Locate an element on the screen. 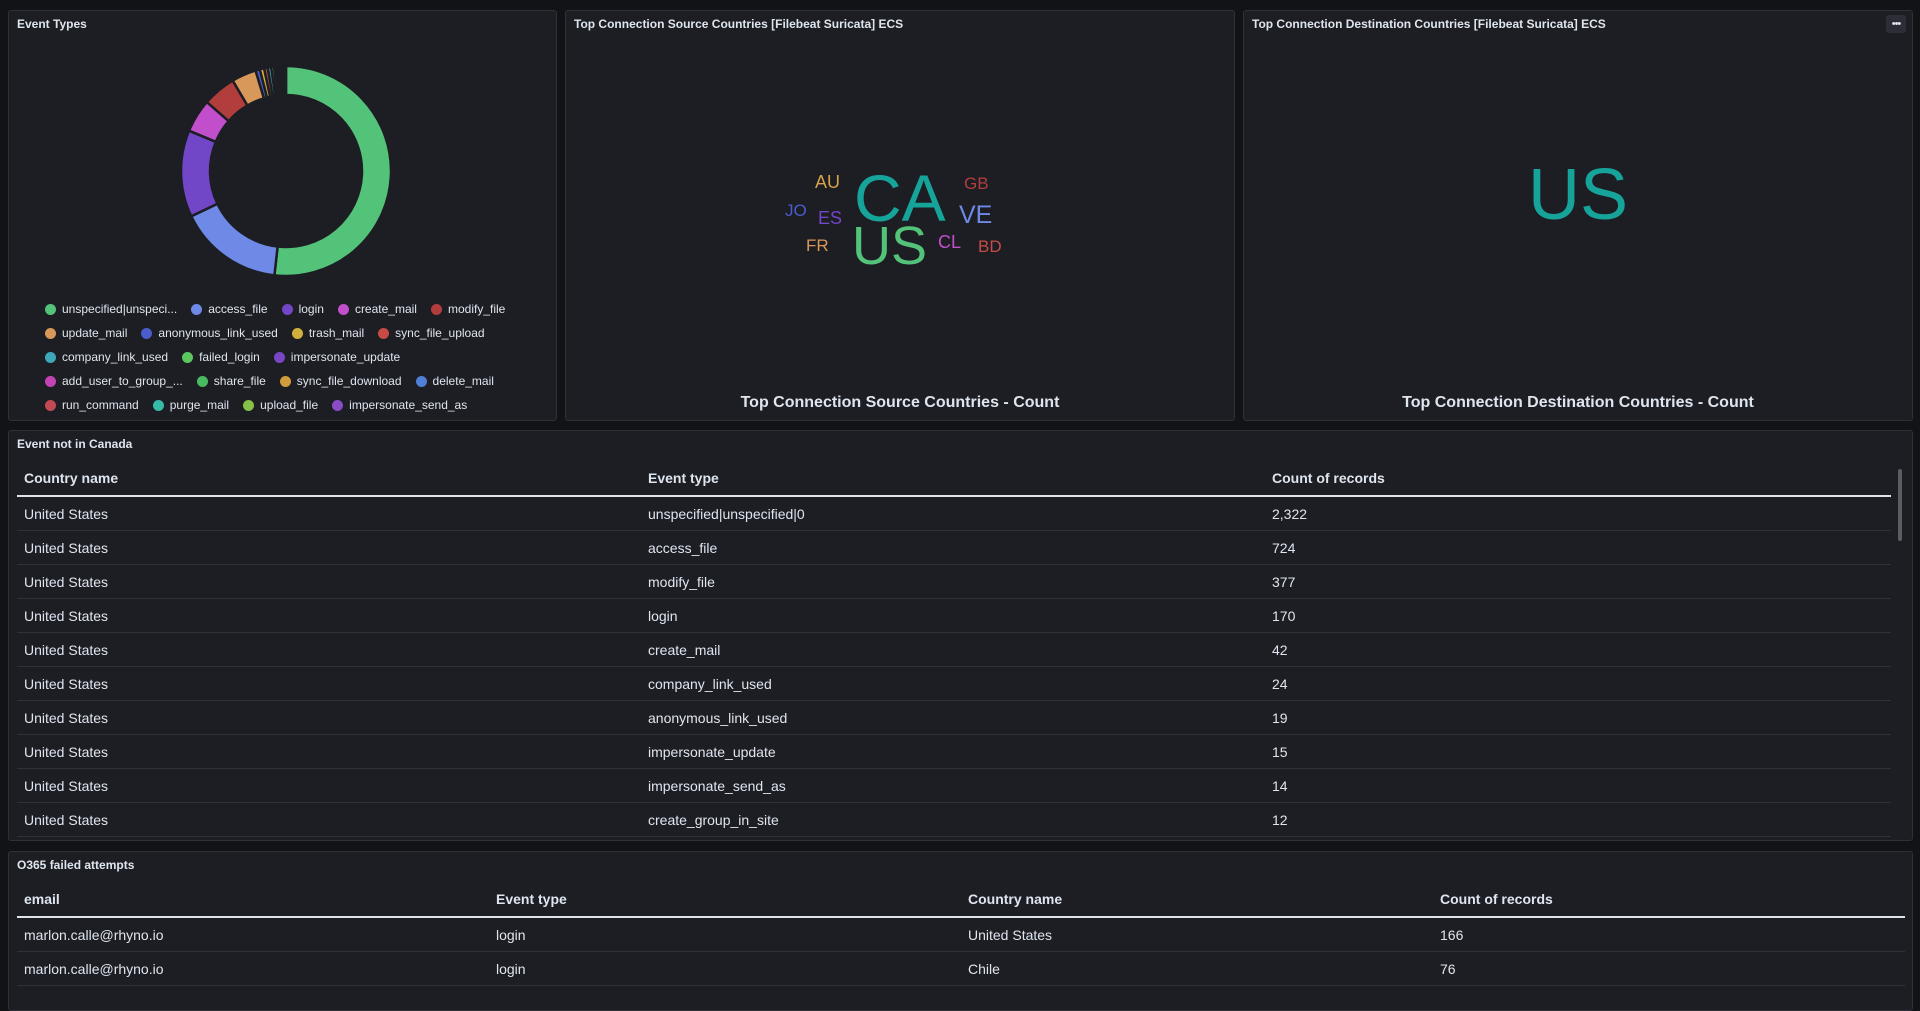 This screenshot has height=1011, width=1920. legend-item: failed_login is located at coordinates (221, 357).